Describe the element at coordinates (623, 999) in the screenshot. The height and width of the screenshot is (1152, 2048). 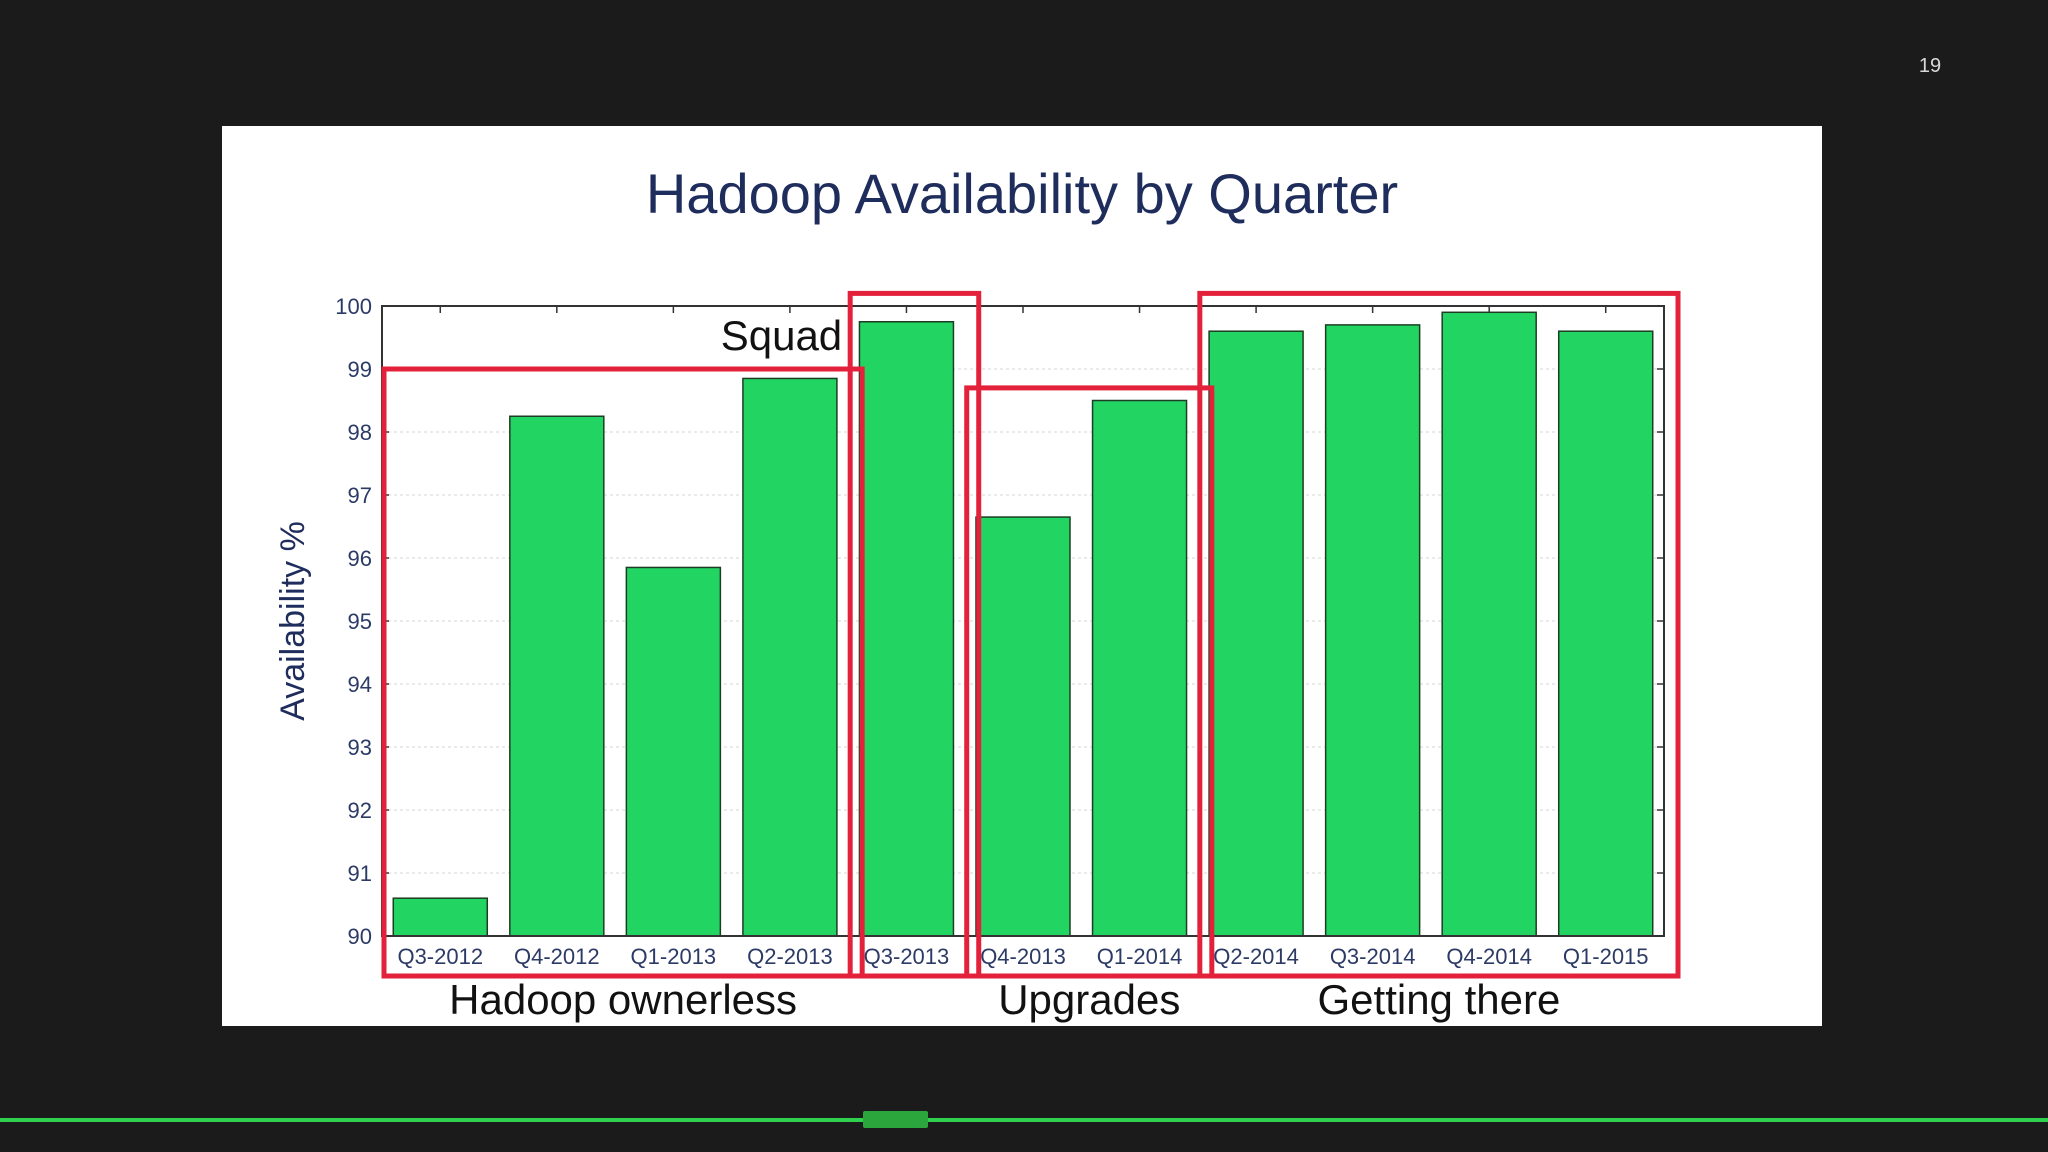
I see `annotation-label: Hadoop ownerless` at that location.